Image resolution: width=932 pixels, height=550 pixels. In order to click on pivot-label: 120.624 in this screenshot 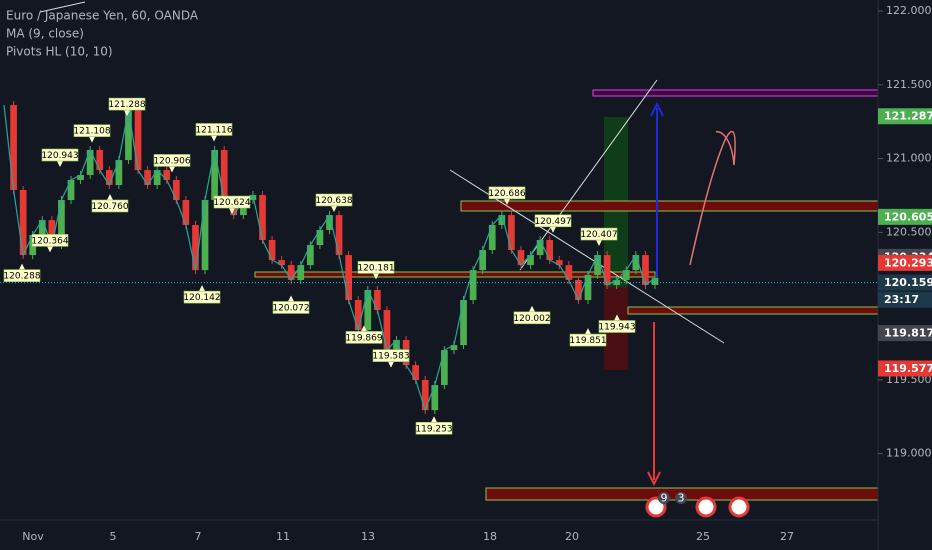, I will do `click(231, 203)`.